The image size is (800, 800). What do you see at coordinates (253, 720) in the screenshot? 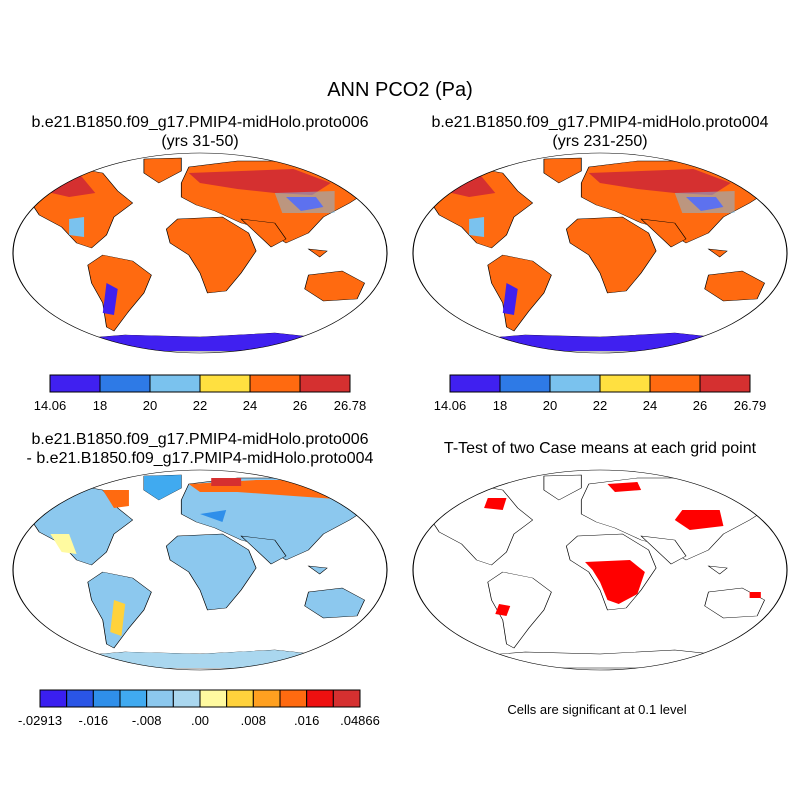
I see `panel3-colorbar-label-5: .008` at bounding box center [253, 720].